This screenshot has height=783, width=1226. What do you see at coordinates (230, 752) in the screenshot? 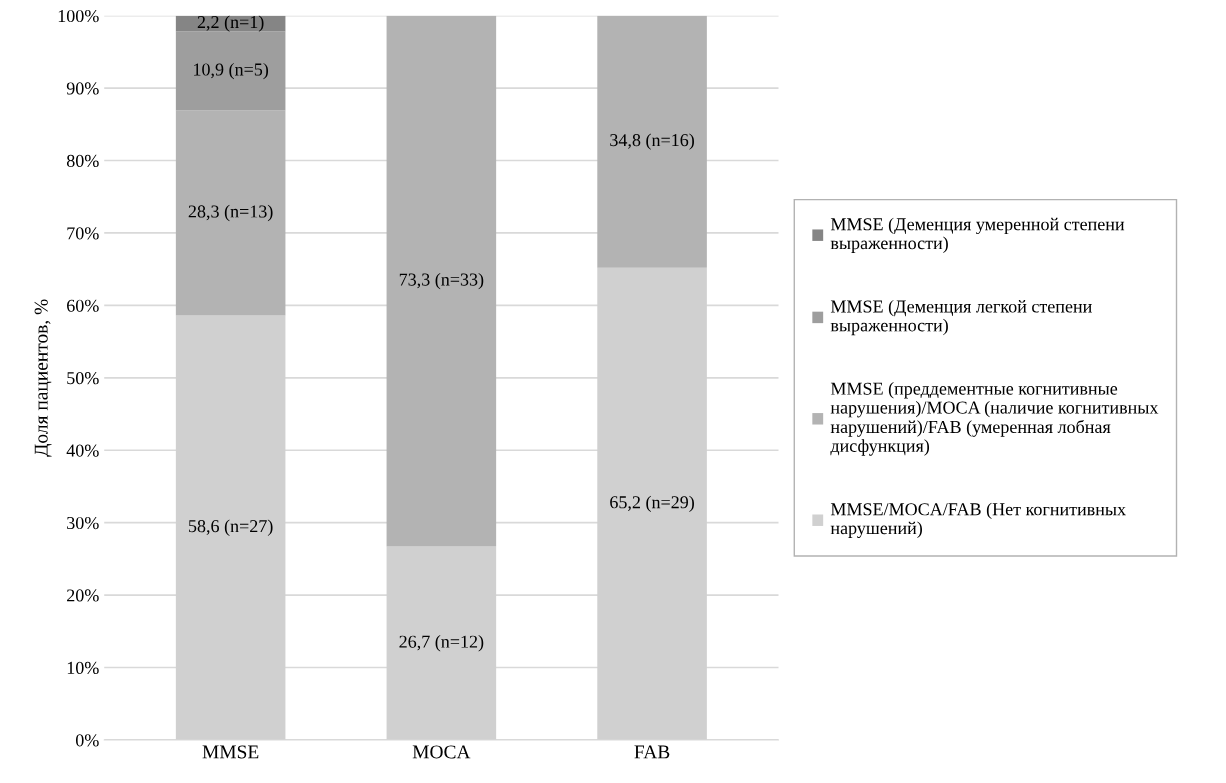
I see `x-tick-label: MMSE` at bounding box center [230, 752].